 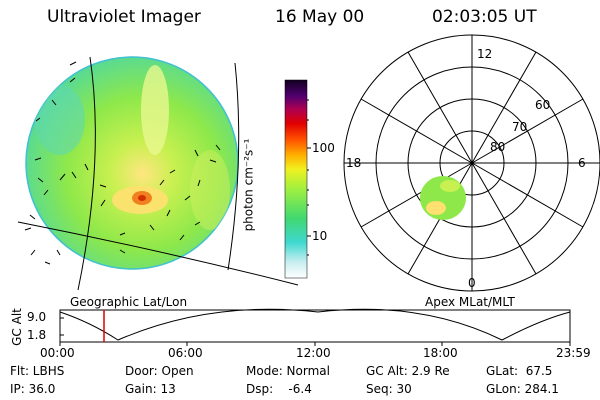 I want to click on info-dsp: Dsp: -6.4, so click(x=279, y=389).